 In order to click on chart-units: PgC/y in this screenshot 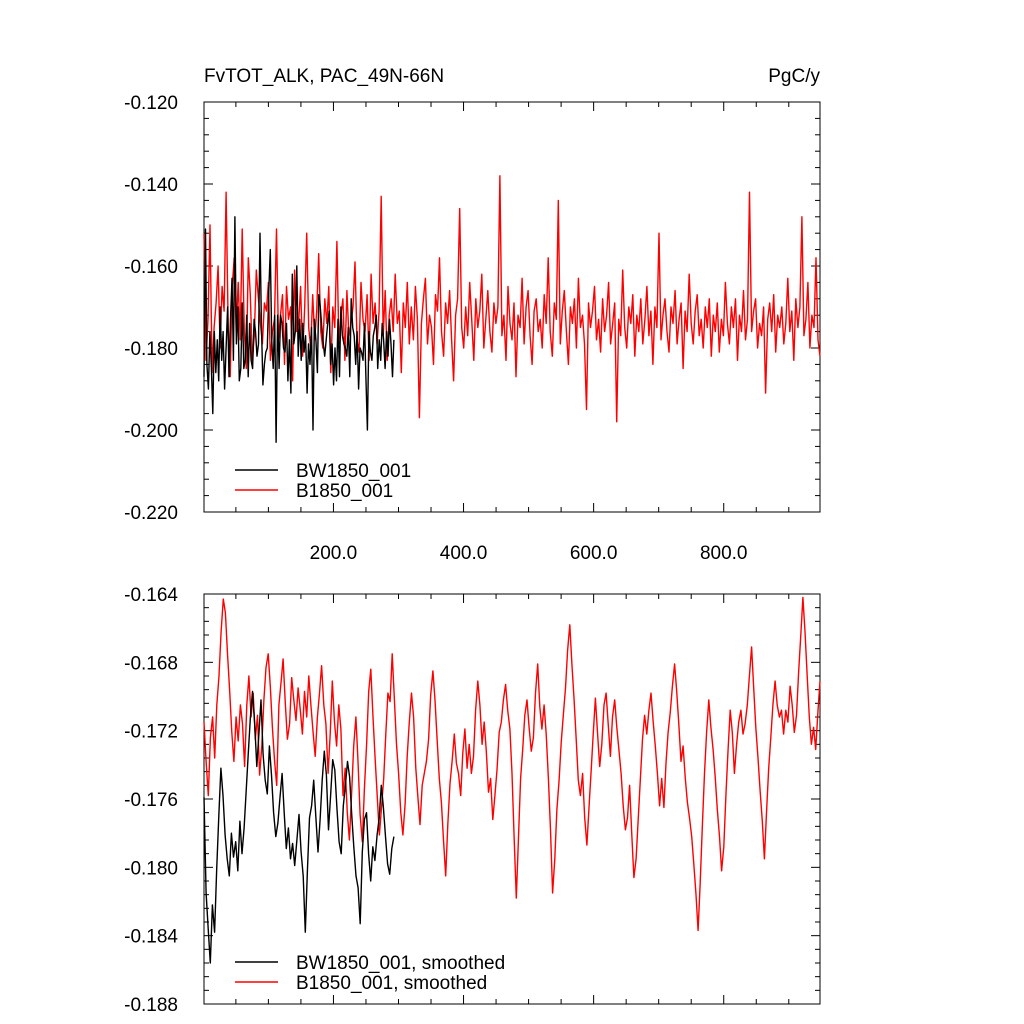, I will do `click(794, 76)`.